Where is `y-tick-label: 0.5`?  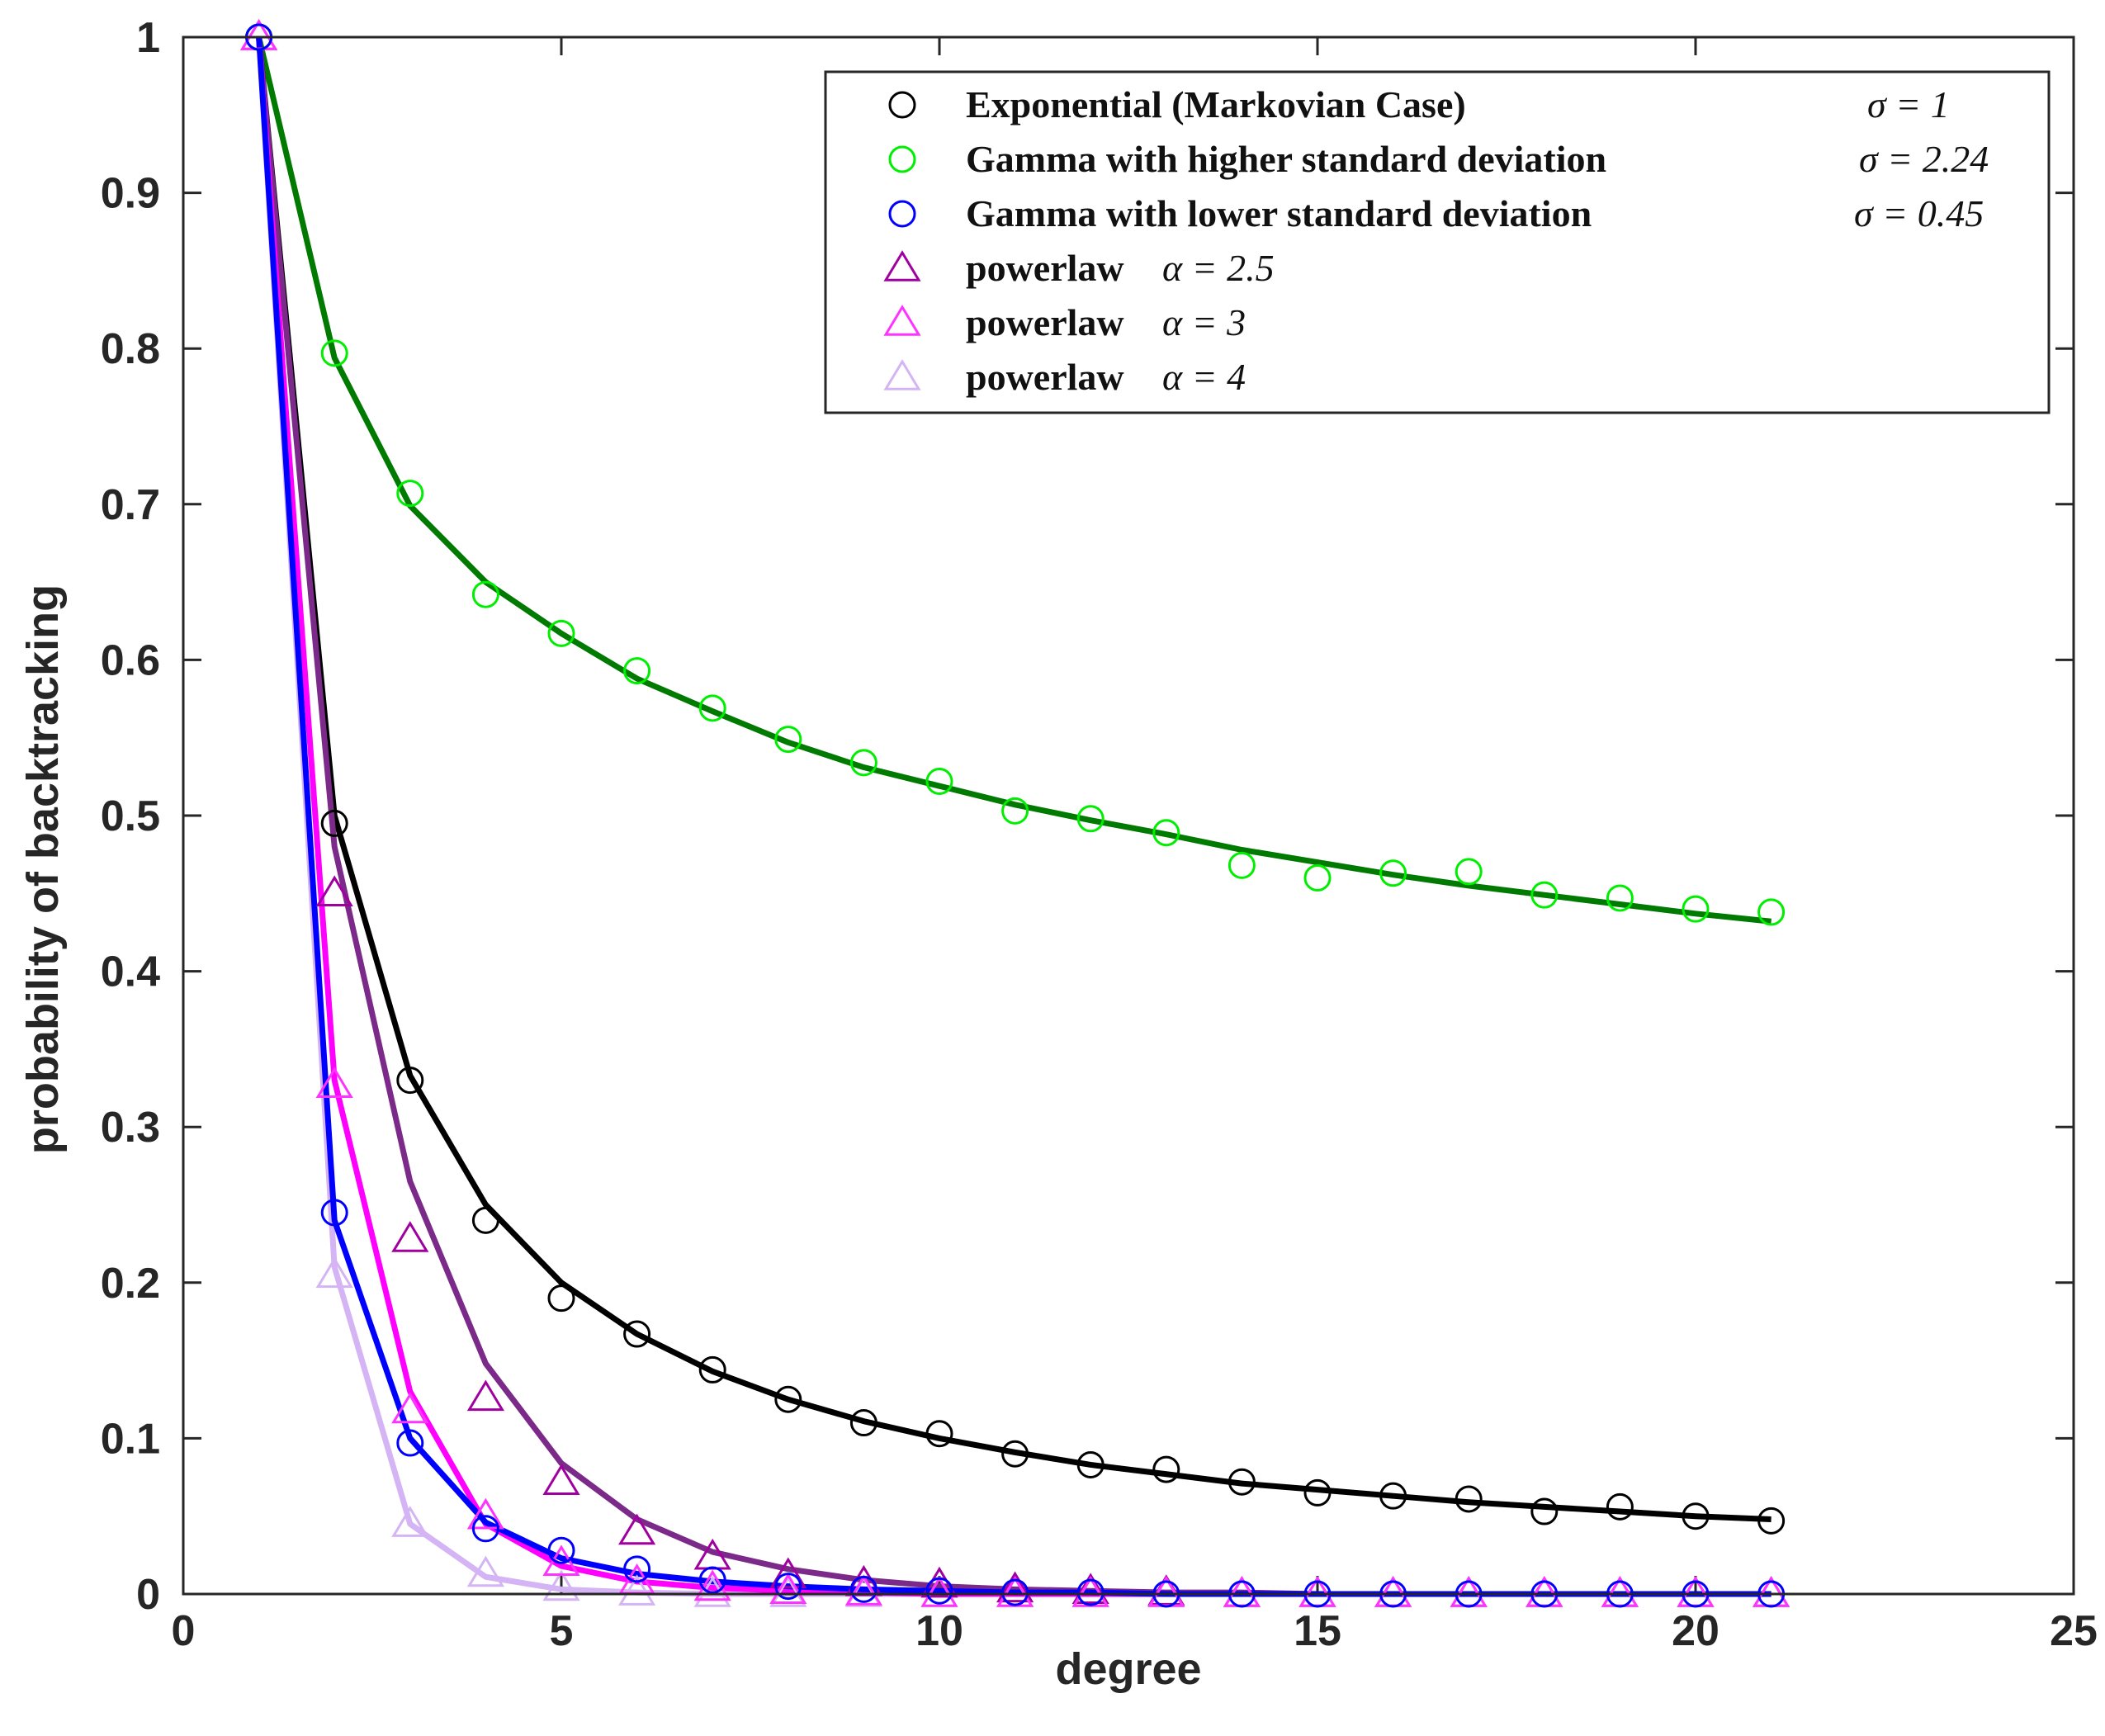
y-tick-label: 0.5 is located at coordinates (130, 816).